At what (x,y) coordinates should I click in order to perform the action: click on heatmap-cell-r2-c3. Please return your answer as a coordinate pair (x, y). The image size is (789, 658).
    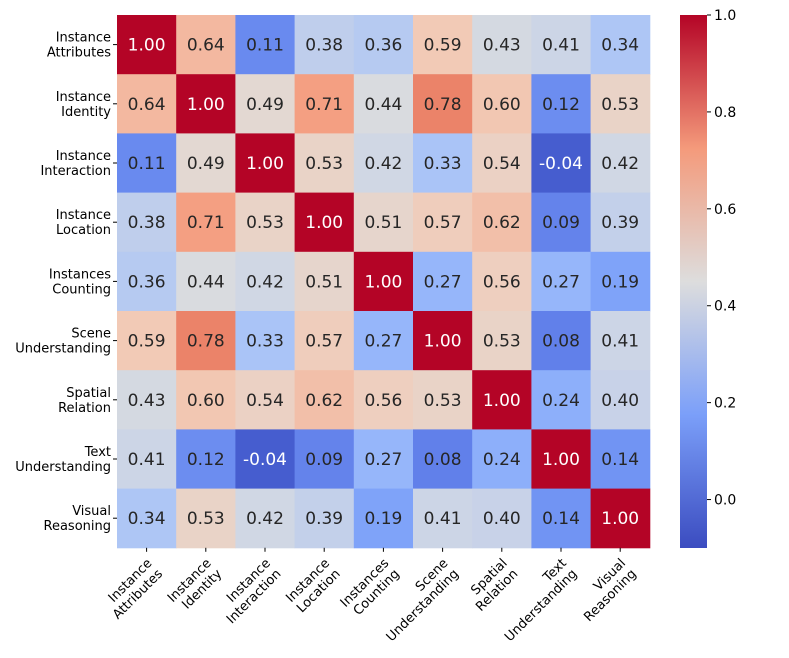
    Looking at the image, I should click on (324, 163).